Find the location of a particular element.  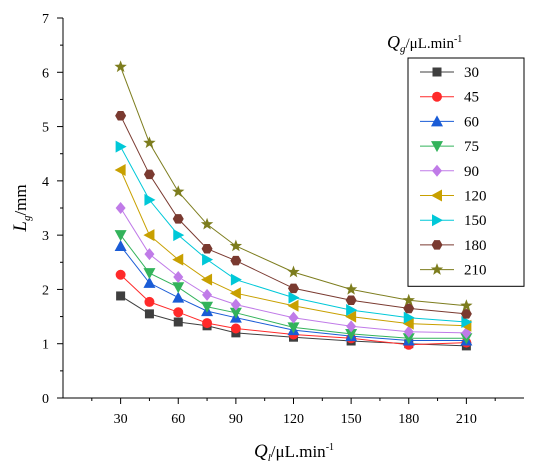

x-tick-label: 150 is located at coordinates (351, 419).